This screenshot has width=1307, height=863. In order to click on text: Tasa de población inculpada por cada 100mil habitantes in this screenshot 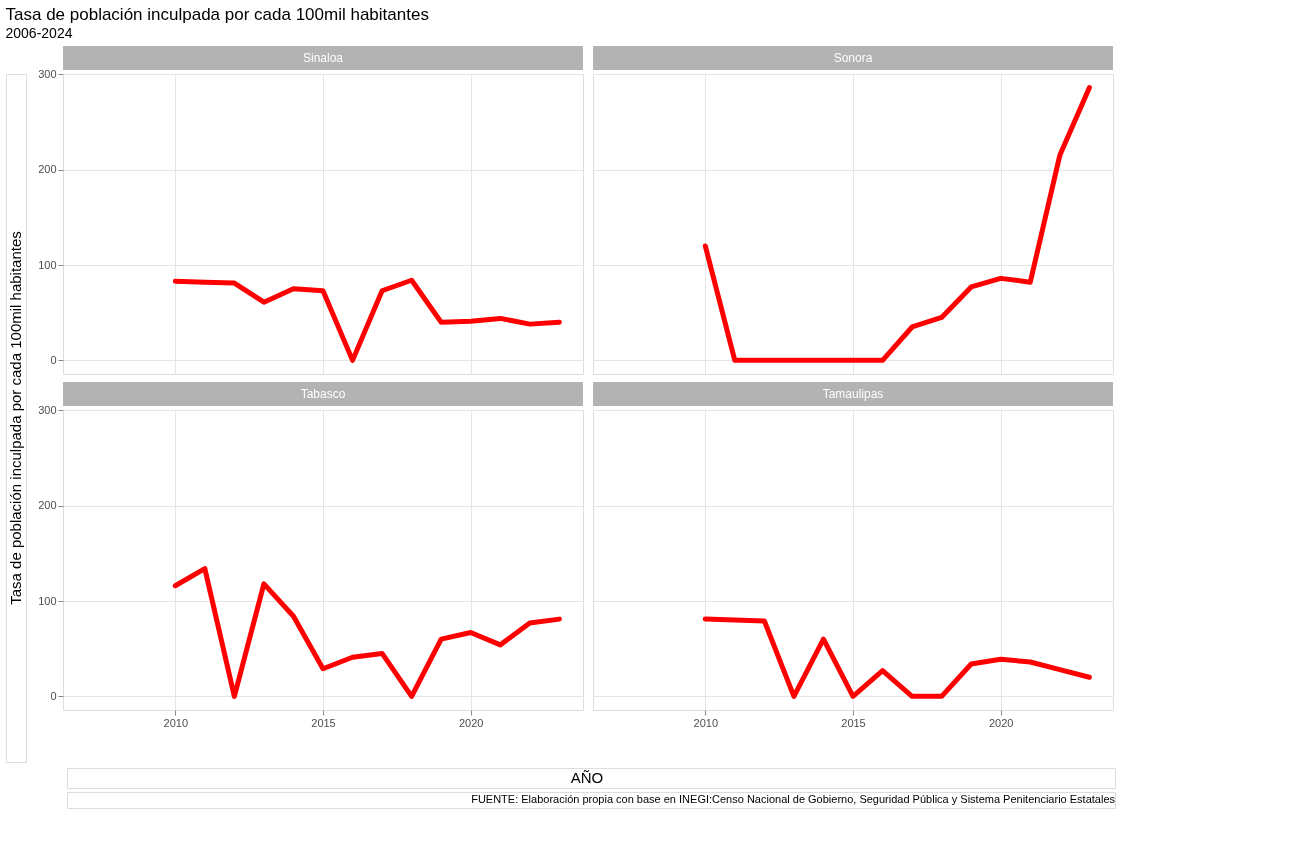, I will do `click(217, 14)`.